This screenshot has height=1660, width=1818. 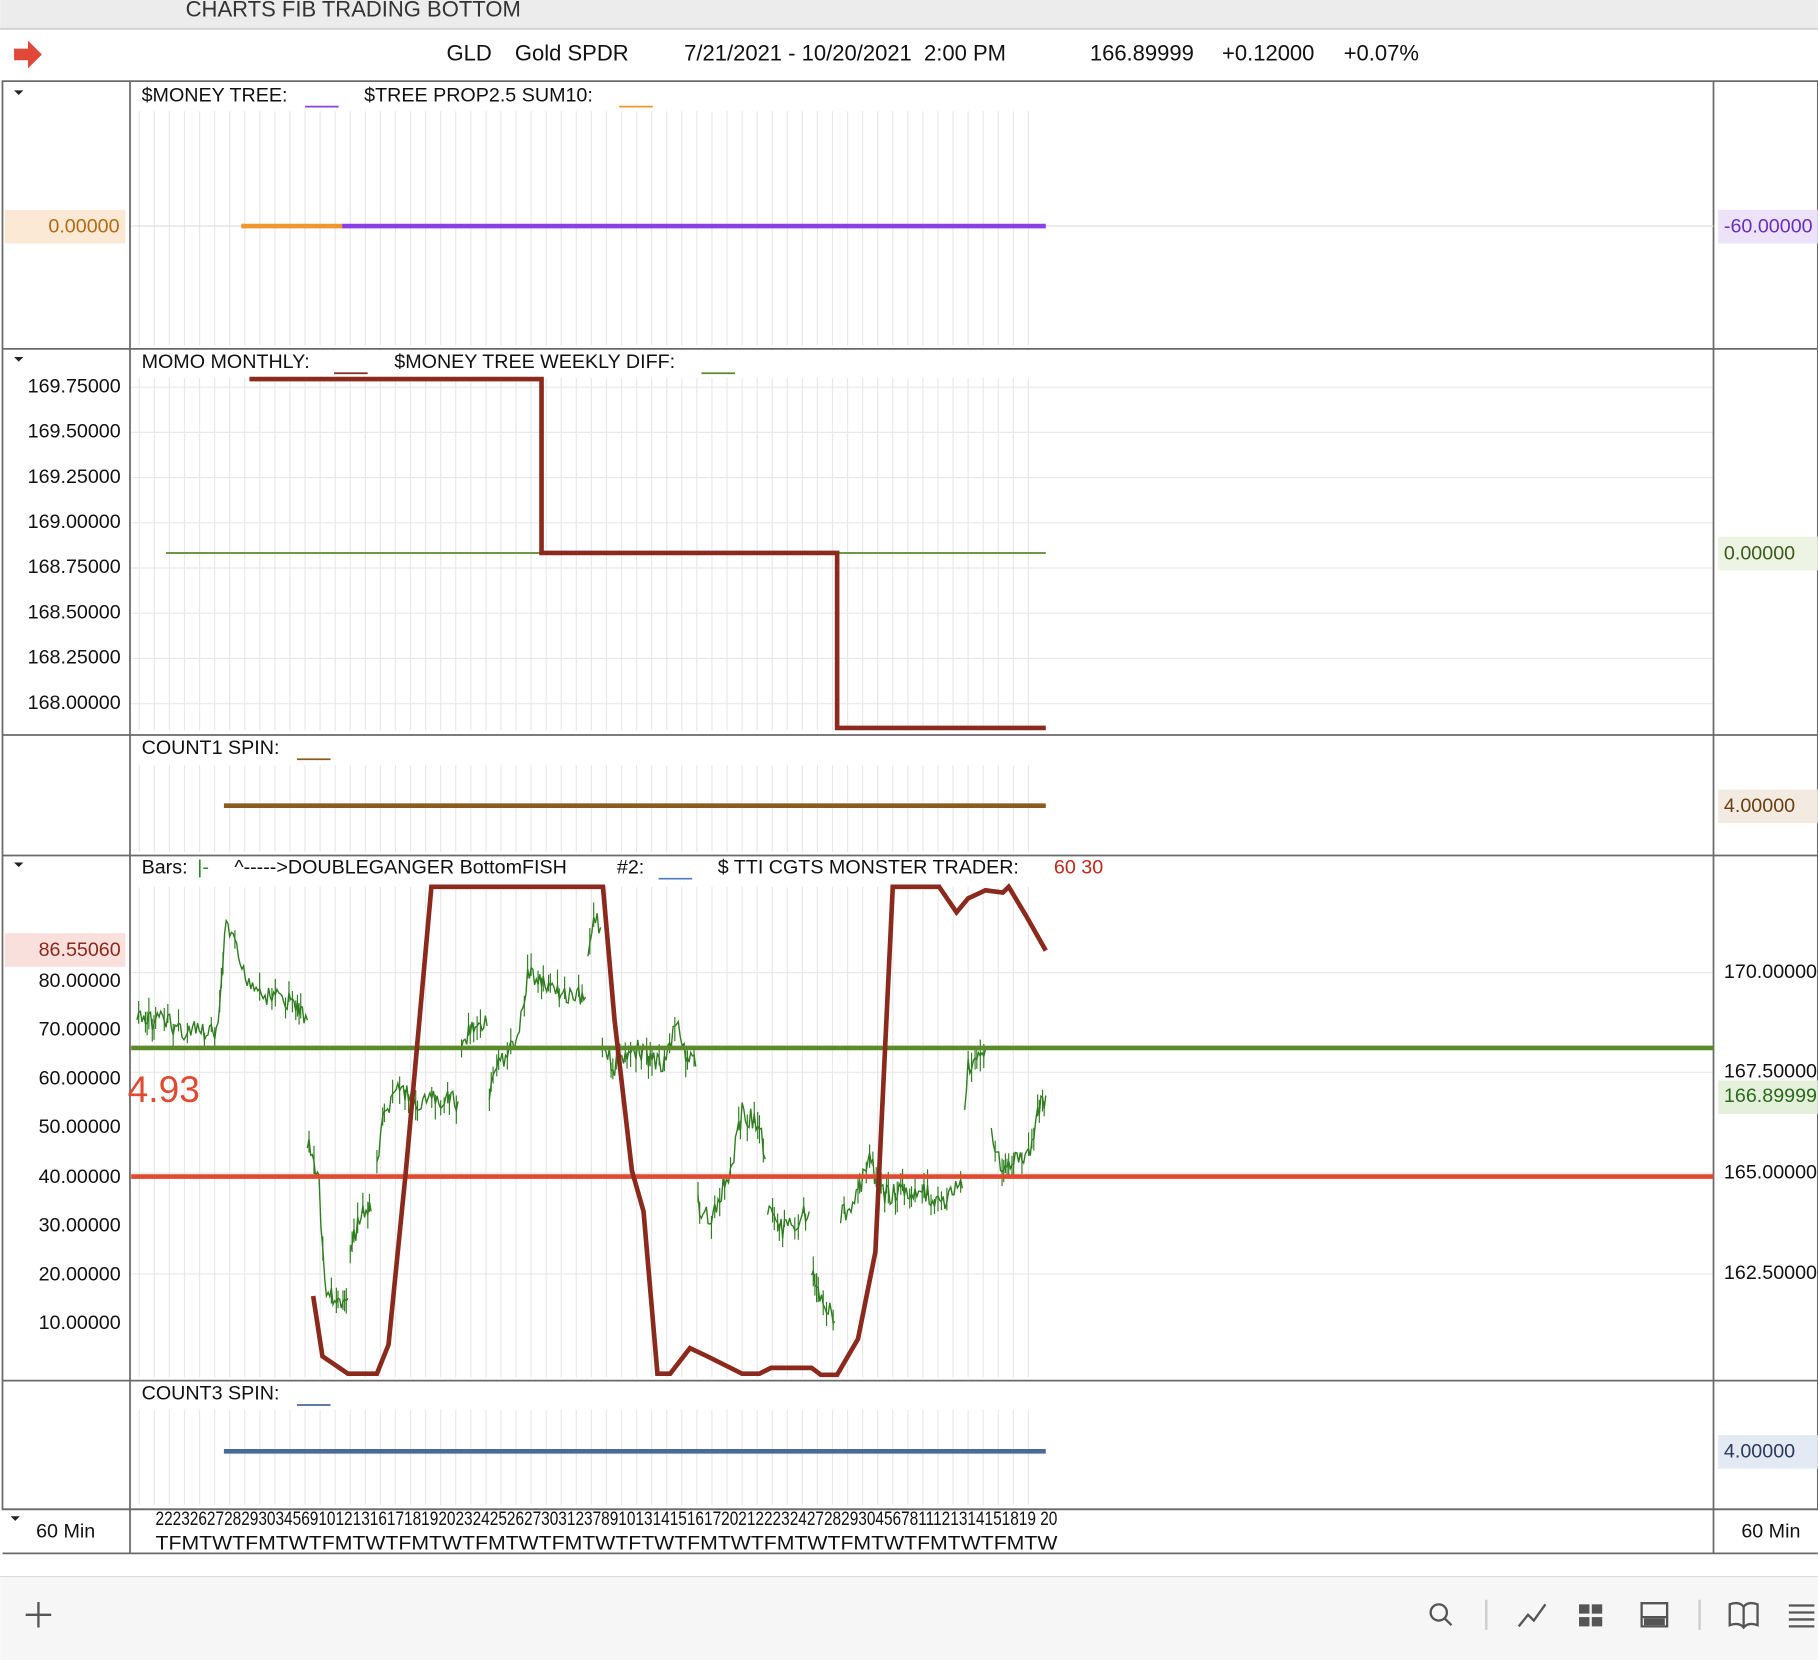 I want to click on left-label: 168.25000, so click(x=74, y=658).